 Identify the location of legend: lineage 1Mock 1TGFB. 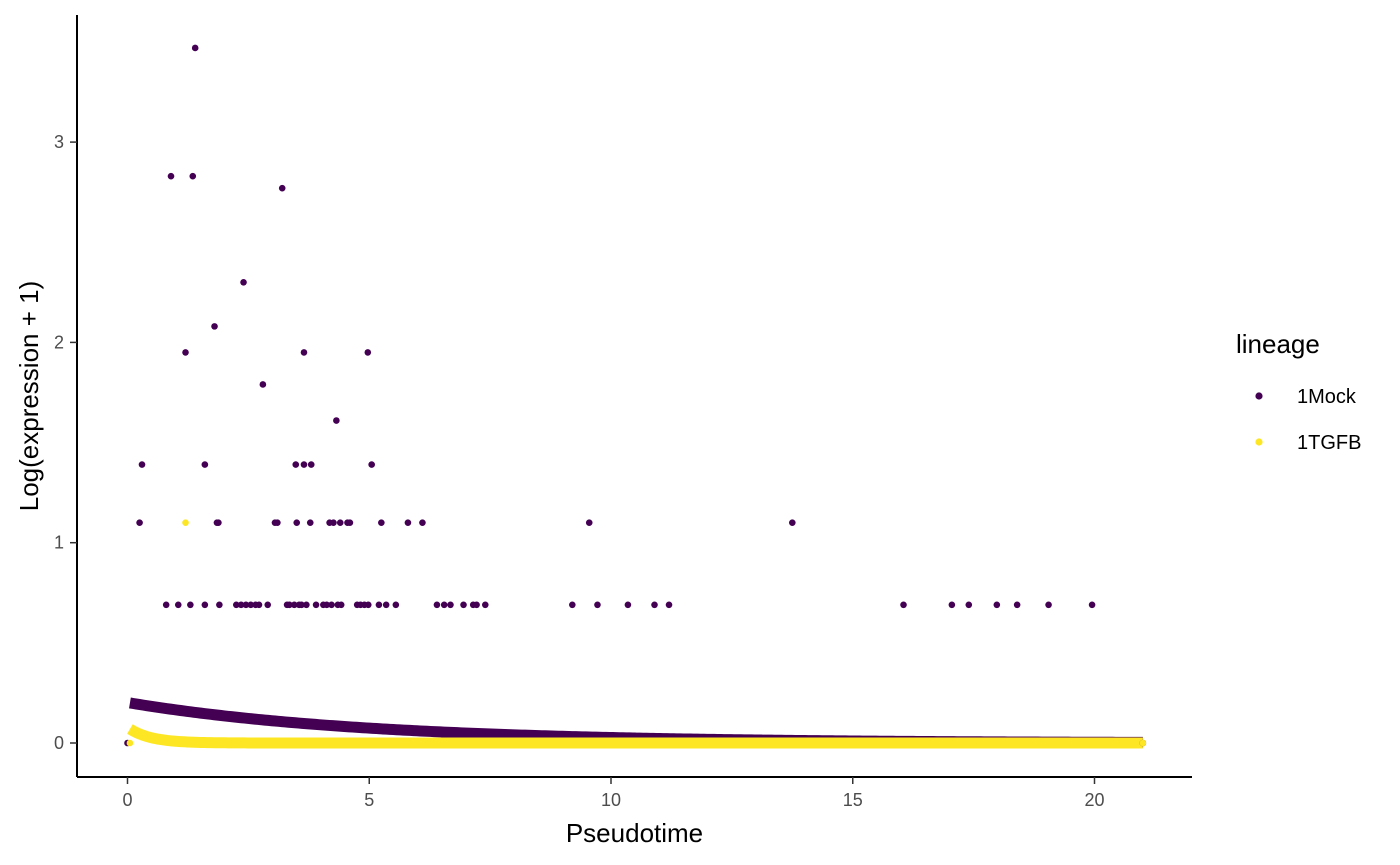
(1298, 391).